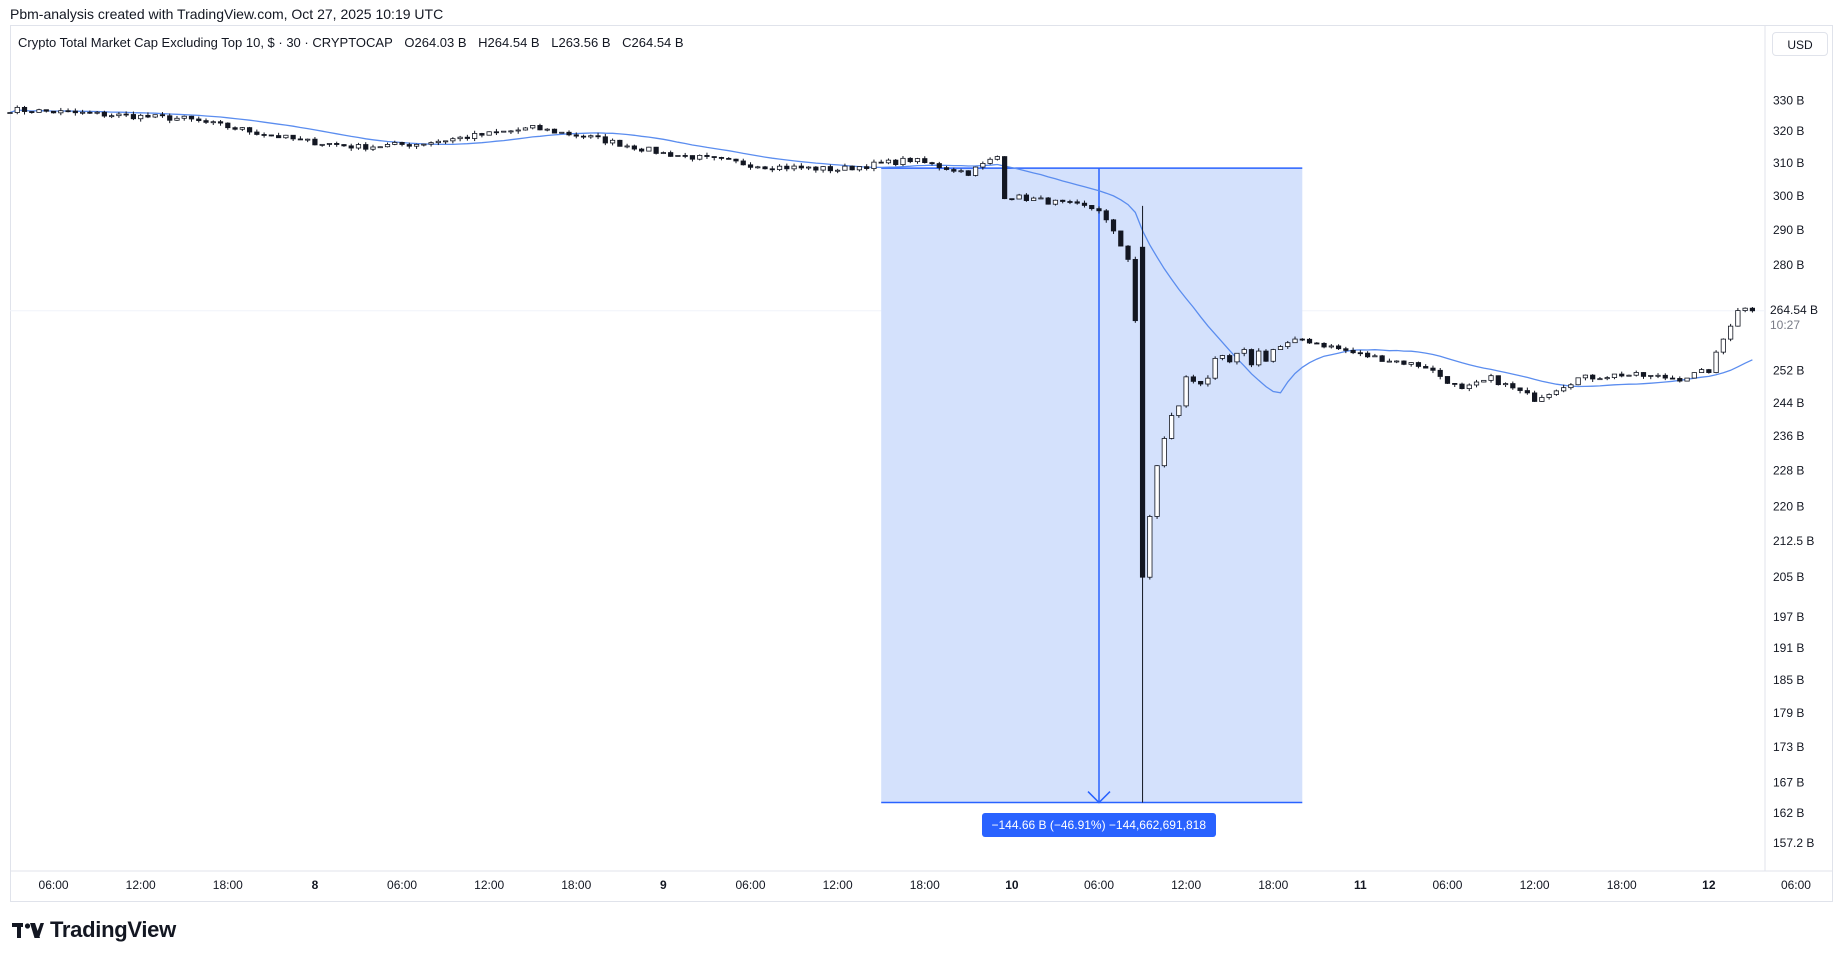  What do you see at coordinates (1788, 265) in the screenshot?
I see `price-tick-label: 280 B` at bounding box center [1788, 265].